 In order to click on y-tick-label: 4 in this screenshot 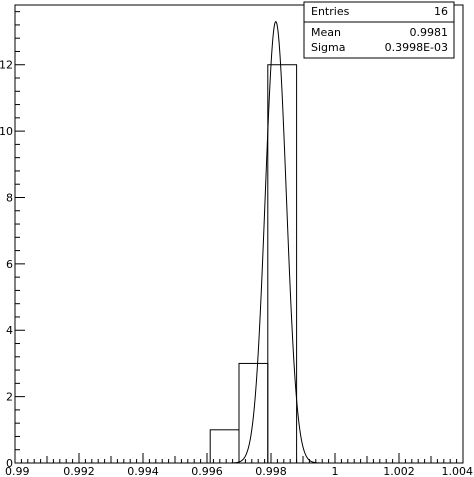, I will do `click(9, 330)`.